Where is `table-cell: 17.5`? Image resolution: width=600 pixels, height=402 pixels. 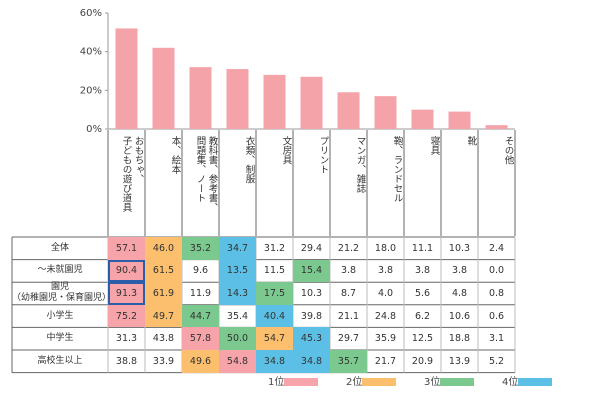 table-cell: 17.5 is located at coordinates (274, 293).